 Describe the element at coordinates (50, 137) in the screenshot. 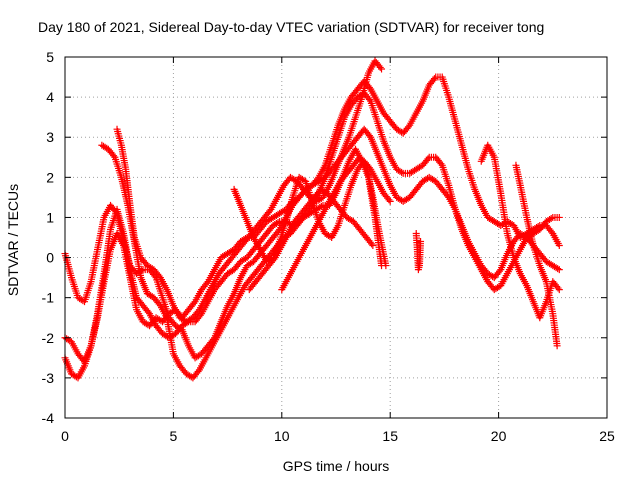

I see `y-tick-label: 3` at that location.